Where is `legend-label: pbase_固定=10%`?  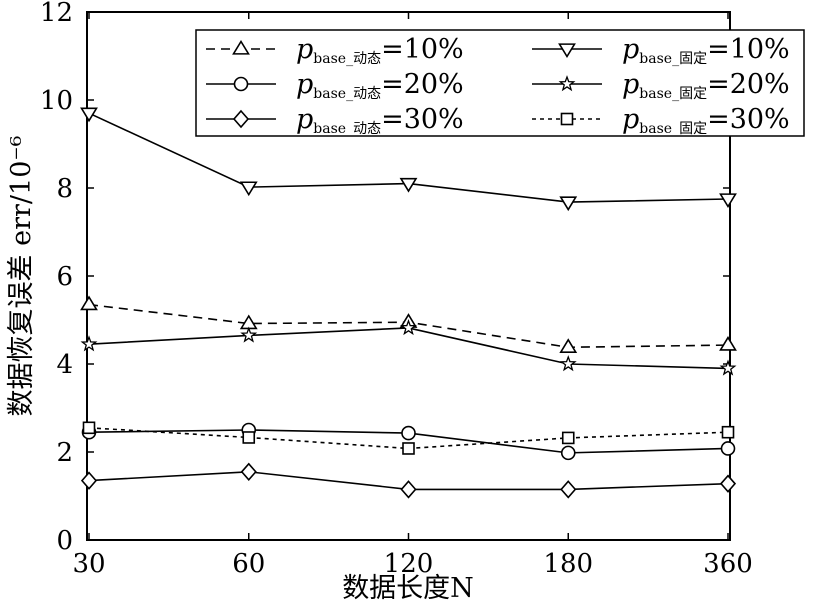 legend-label: pbase_固定=10% is located at coordinates (706, 50).